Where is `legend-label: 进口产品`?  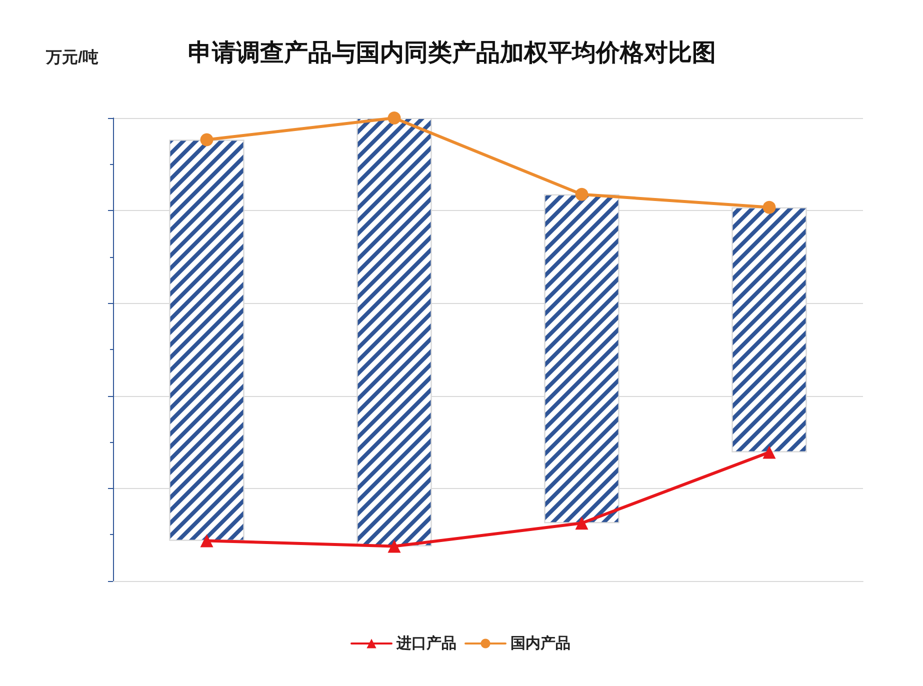 legend-label: 进口产品 is located at coordinates (426, 643).